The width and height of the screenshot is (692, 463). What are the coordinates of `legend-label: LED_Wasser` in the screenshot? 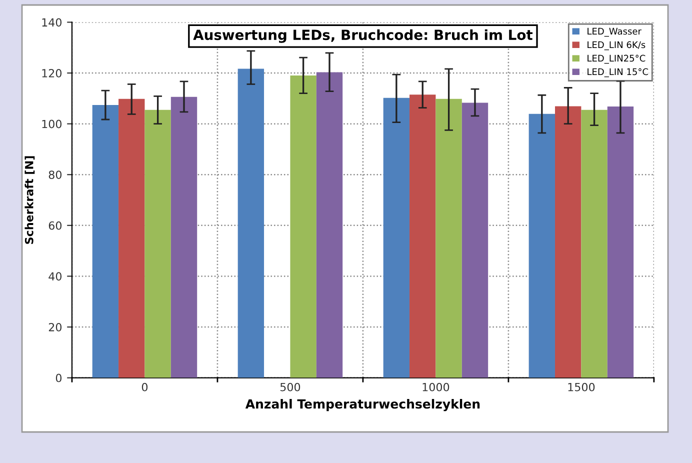 It's located at (615, 32).